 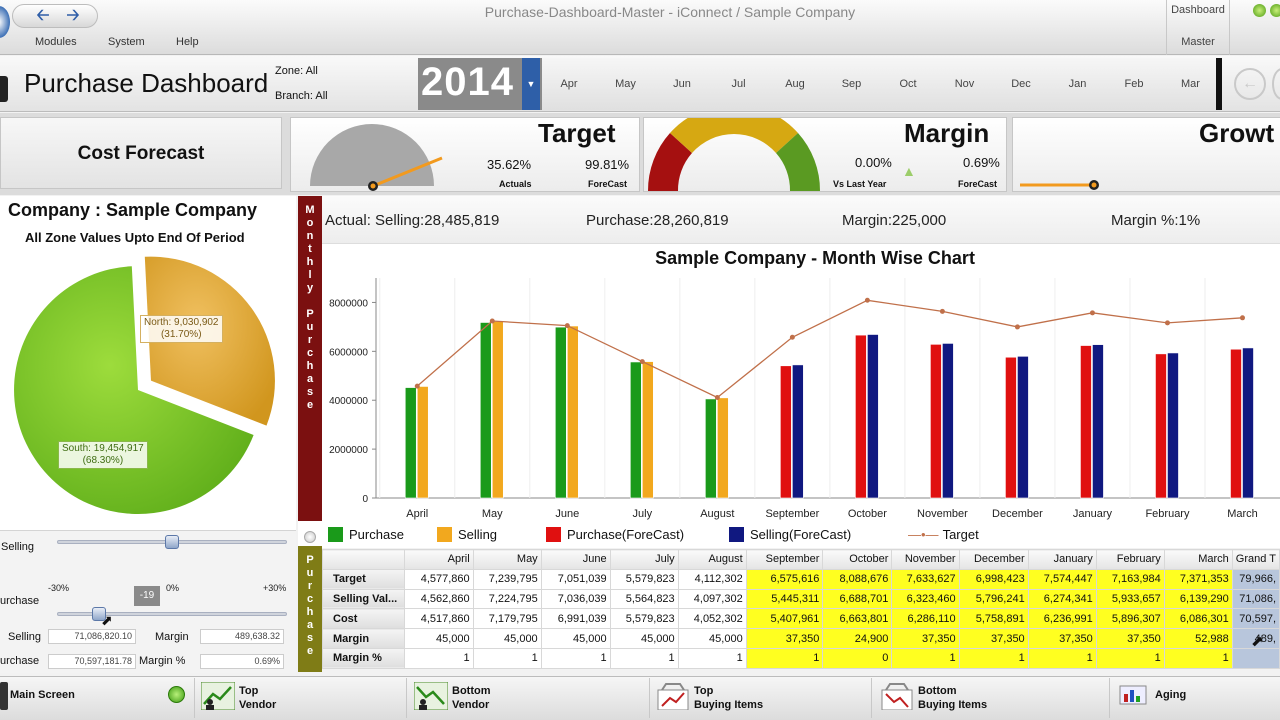 What do you see at coordinates (573, 412) in the screenshot?
I see `bar-selling-june` at bounding box center [573, 412].